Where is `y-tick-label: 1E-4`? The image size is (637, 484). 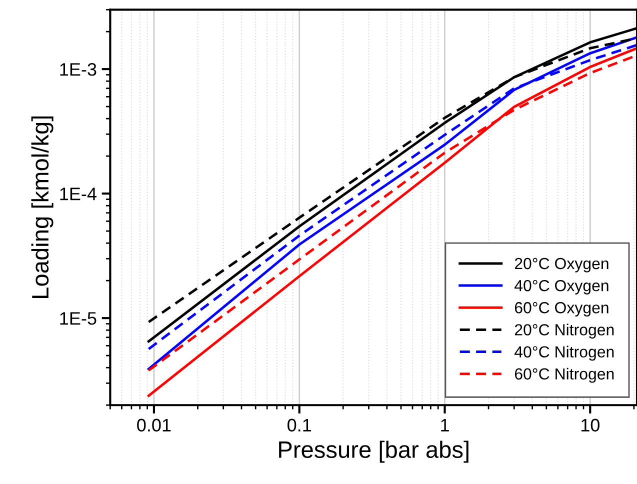 y-tick-label: 1E-4 is located at coordinates (78, 194).